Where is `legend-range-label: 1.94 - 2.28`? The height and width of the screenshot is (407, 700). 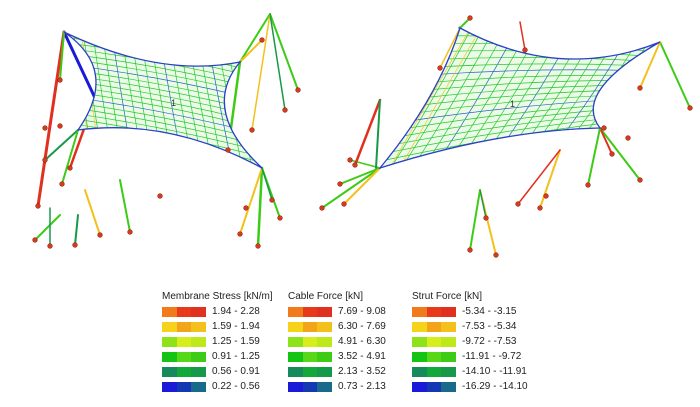 legend-range-label: 1.94 - 2.28 is located at coordinates (236, 311).